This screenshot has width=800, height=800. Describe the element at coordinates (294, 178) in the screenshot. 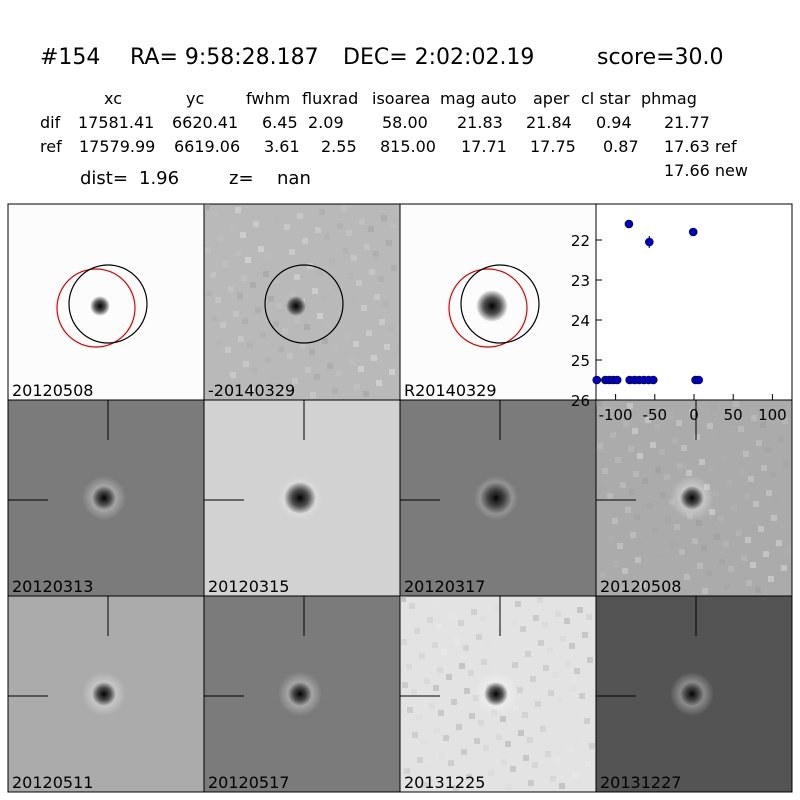

I see `z-value: nan` at that location.